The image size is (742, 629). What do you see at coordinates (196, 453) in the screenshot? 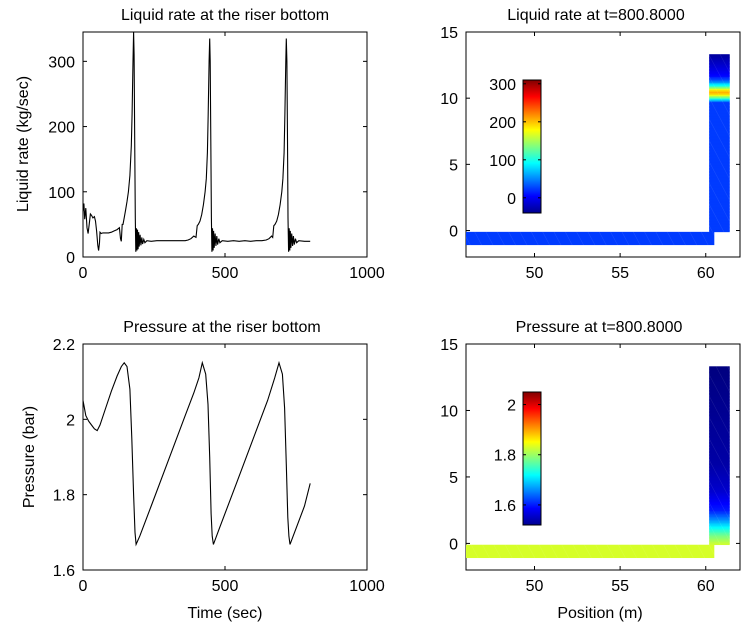
I see `pressure-series-line` at bounding box center [196, 453].